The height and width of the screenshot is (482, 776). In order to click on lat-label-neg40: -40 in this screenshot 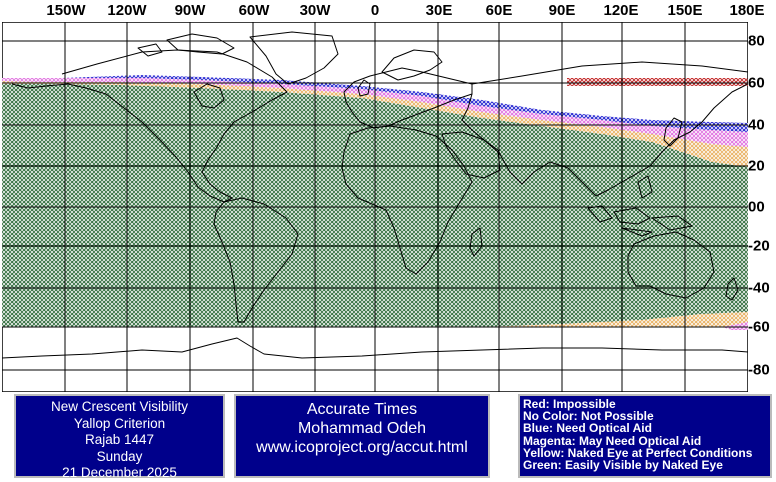, I will do `click(759, 288)`.